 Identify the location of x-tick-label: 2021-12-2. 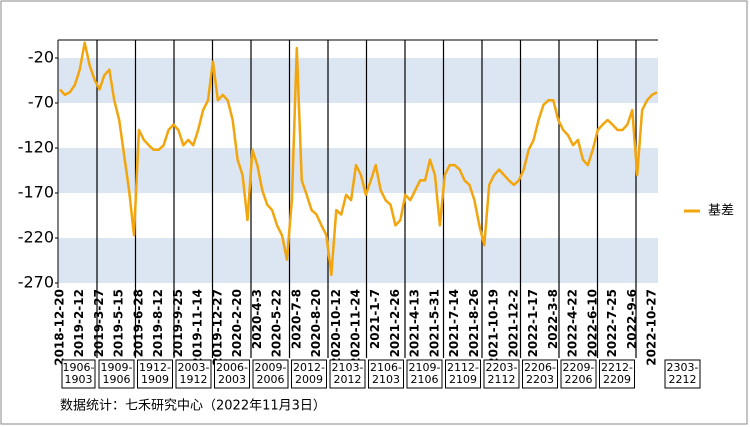
(513, 323).